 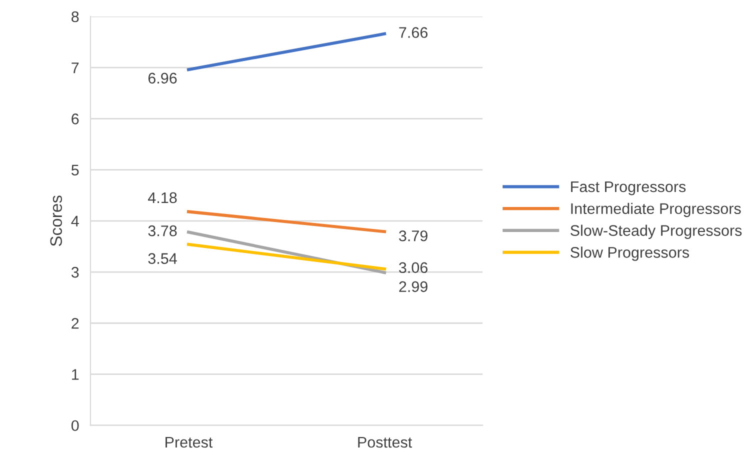 What do you see at coordinates (385, 442) in the screenshot?
I see `x-tick-label: Posttest` at bounding box center [385, 442].